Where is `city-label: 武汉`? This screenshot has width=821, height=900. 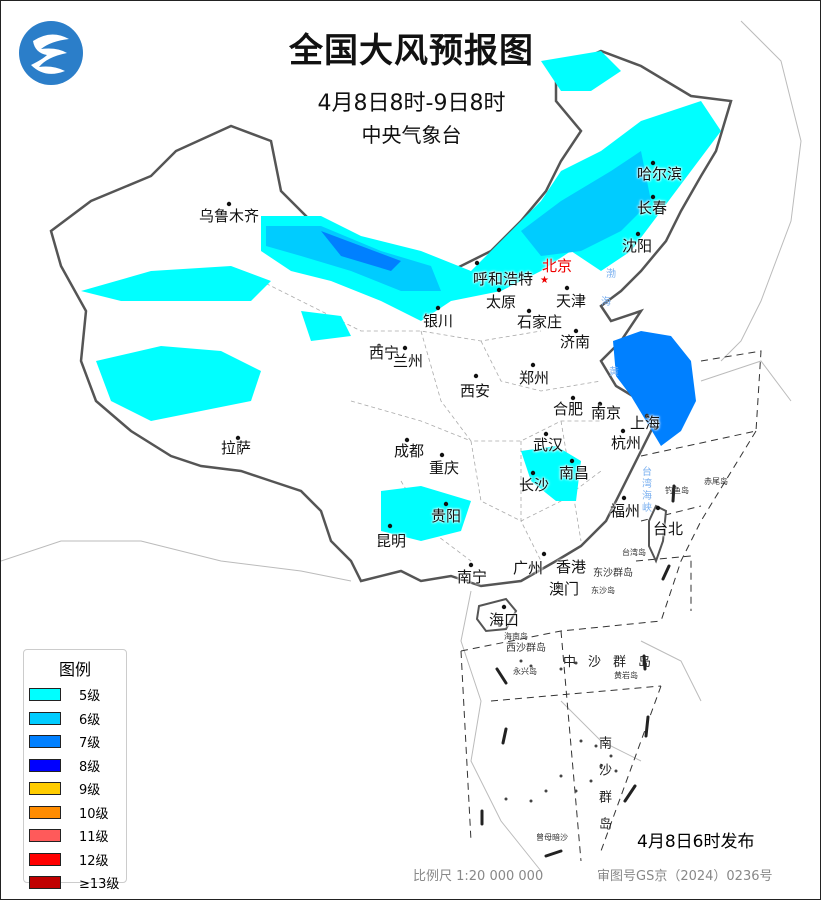
city-label: 武汉 is located at coordinates (548, 445).